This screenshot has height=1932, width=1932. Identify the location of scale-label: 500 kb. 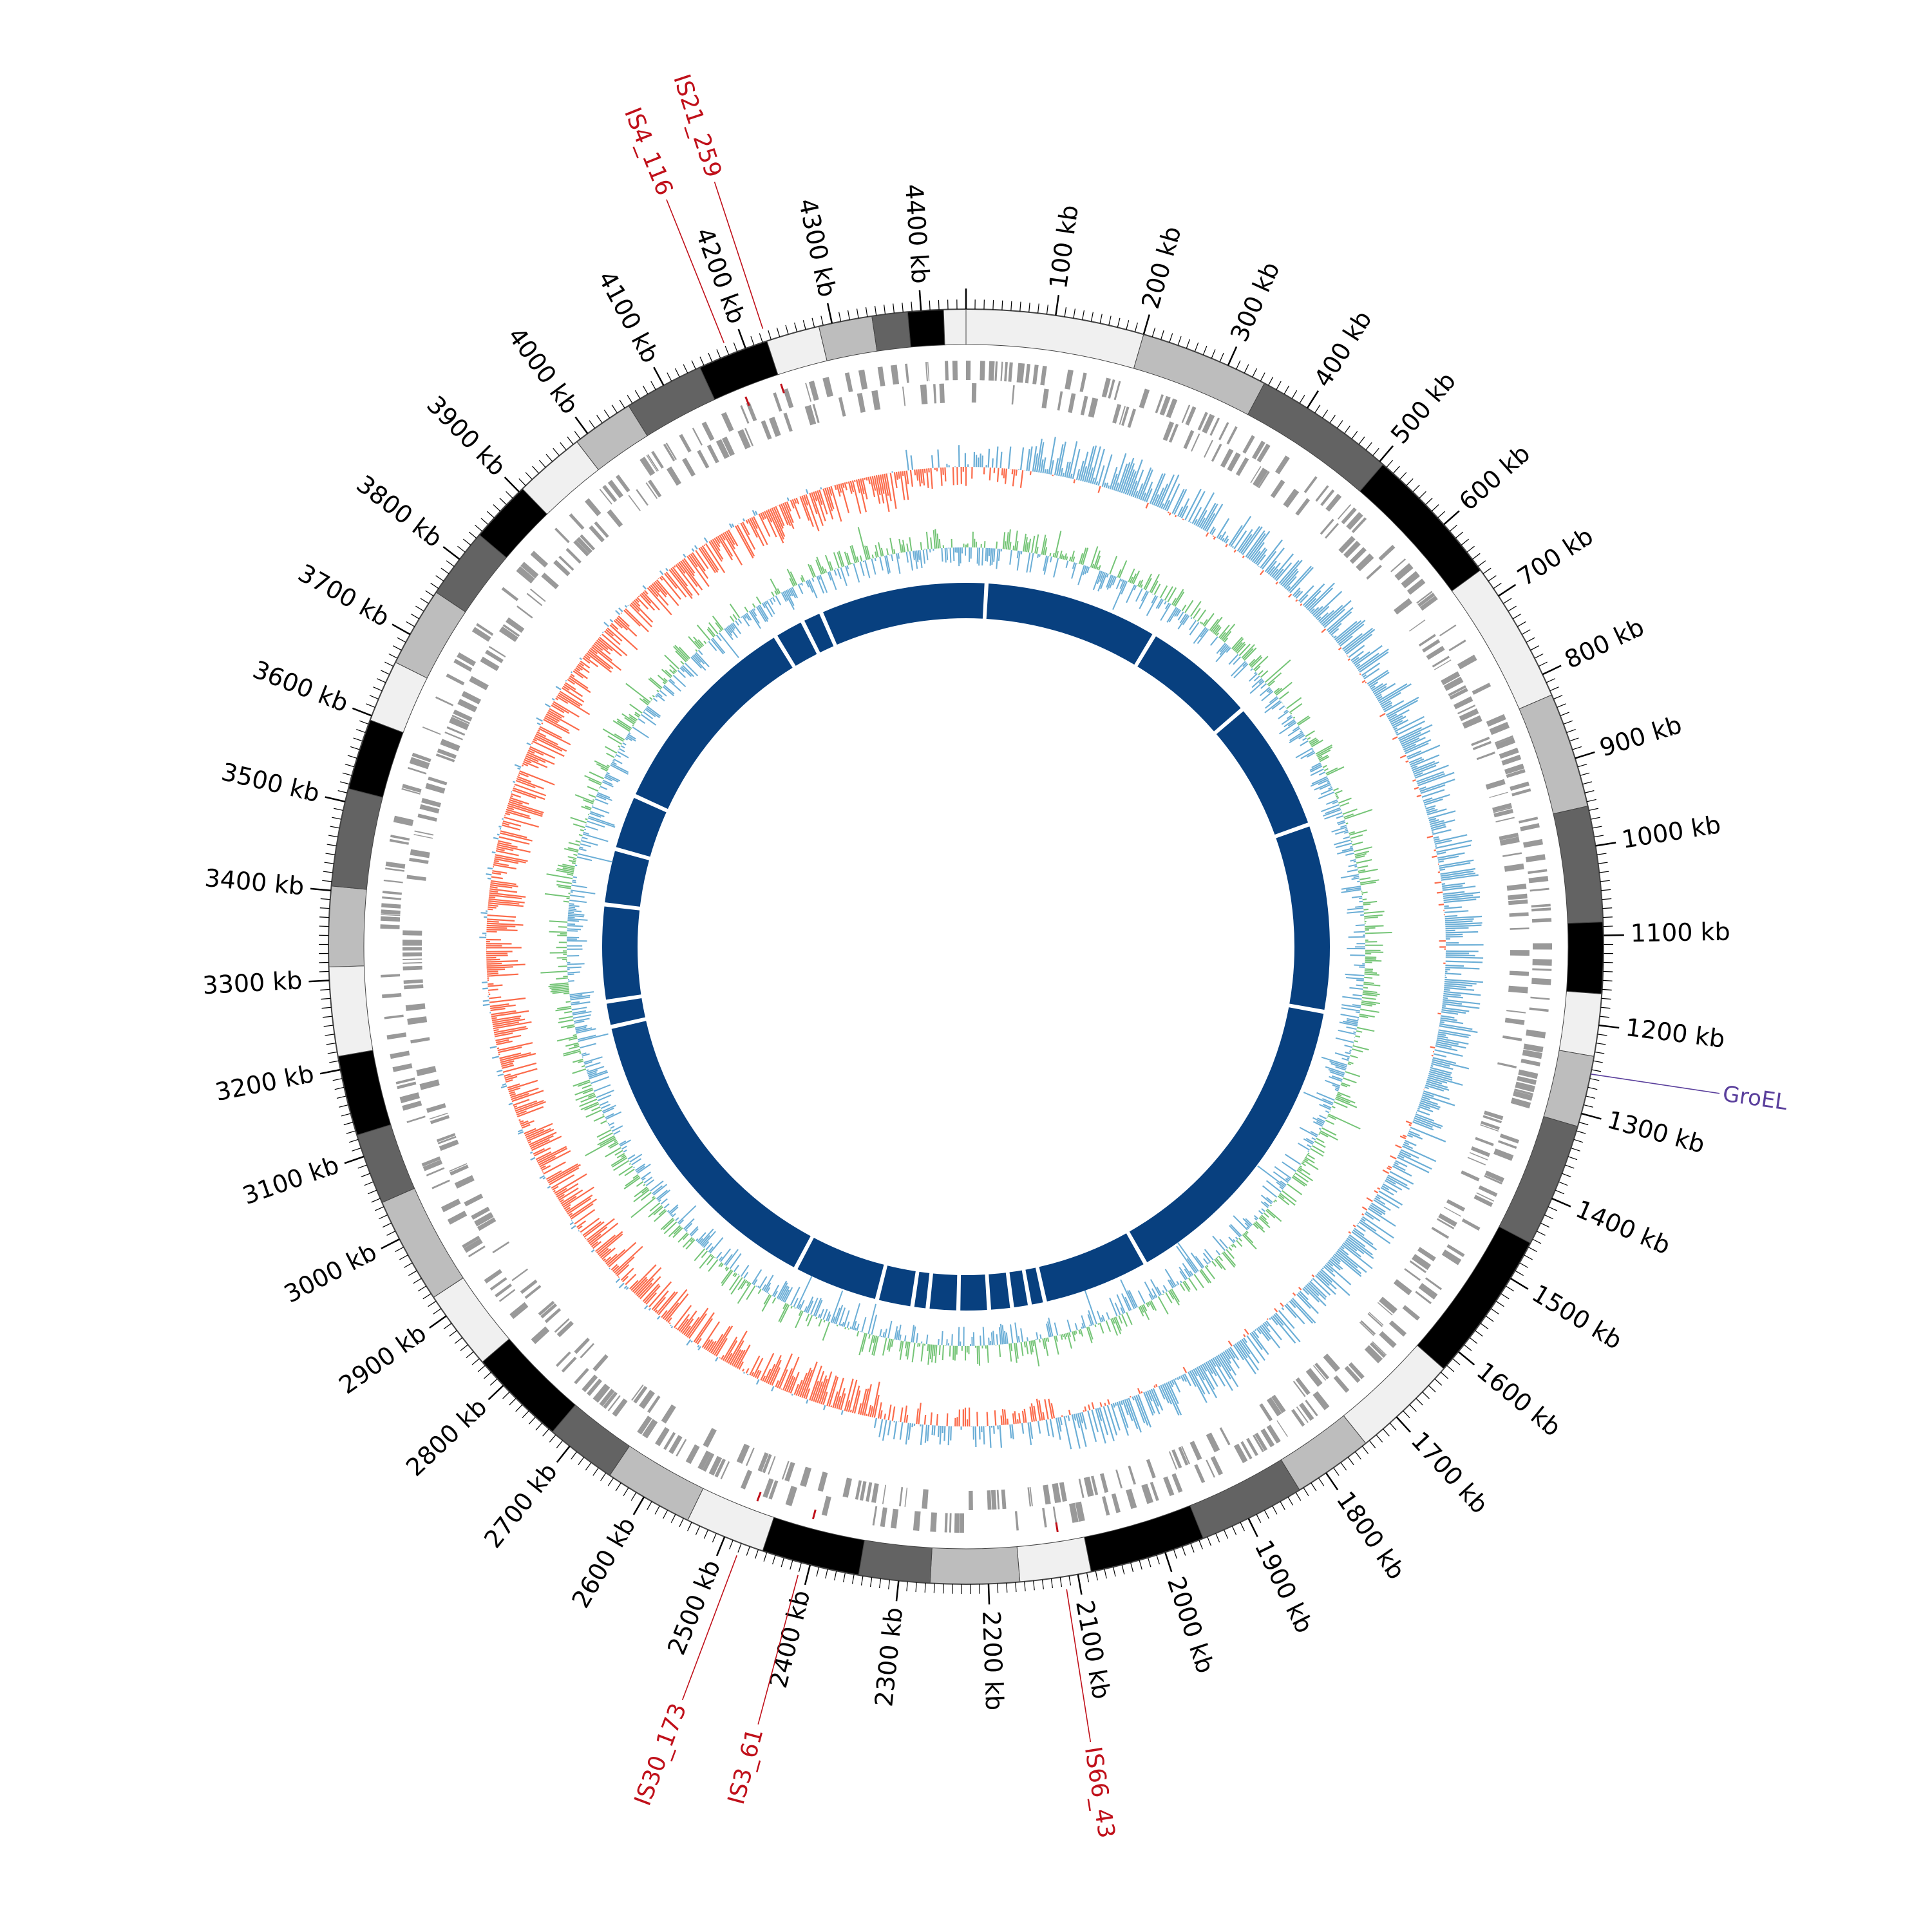
(1423, 407).